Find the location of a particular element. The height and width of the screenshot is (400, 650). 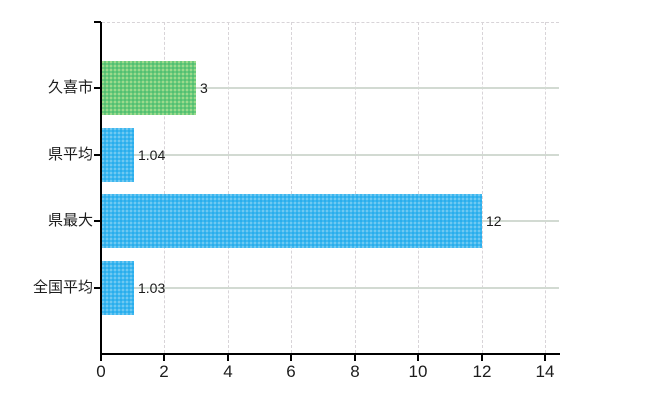

bar-value-label: 1.04 is located at coordinates (152, 155).